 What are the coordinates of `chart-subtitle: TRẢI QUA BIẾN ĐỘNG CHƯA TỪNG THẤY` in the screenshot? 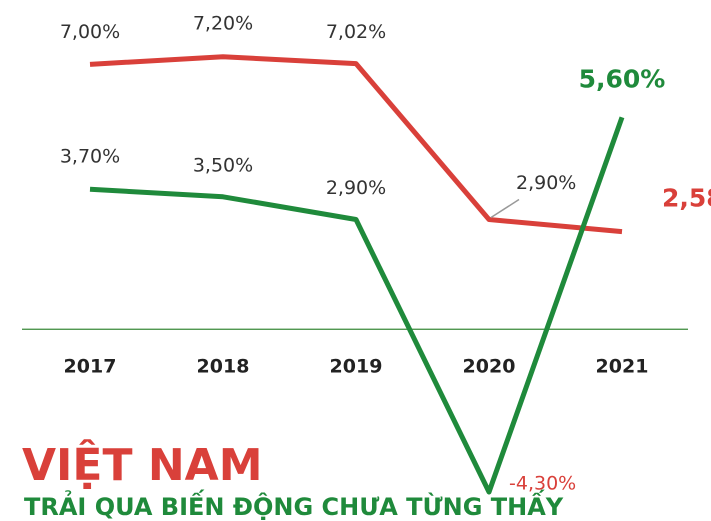 It's located at (294, 504).